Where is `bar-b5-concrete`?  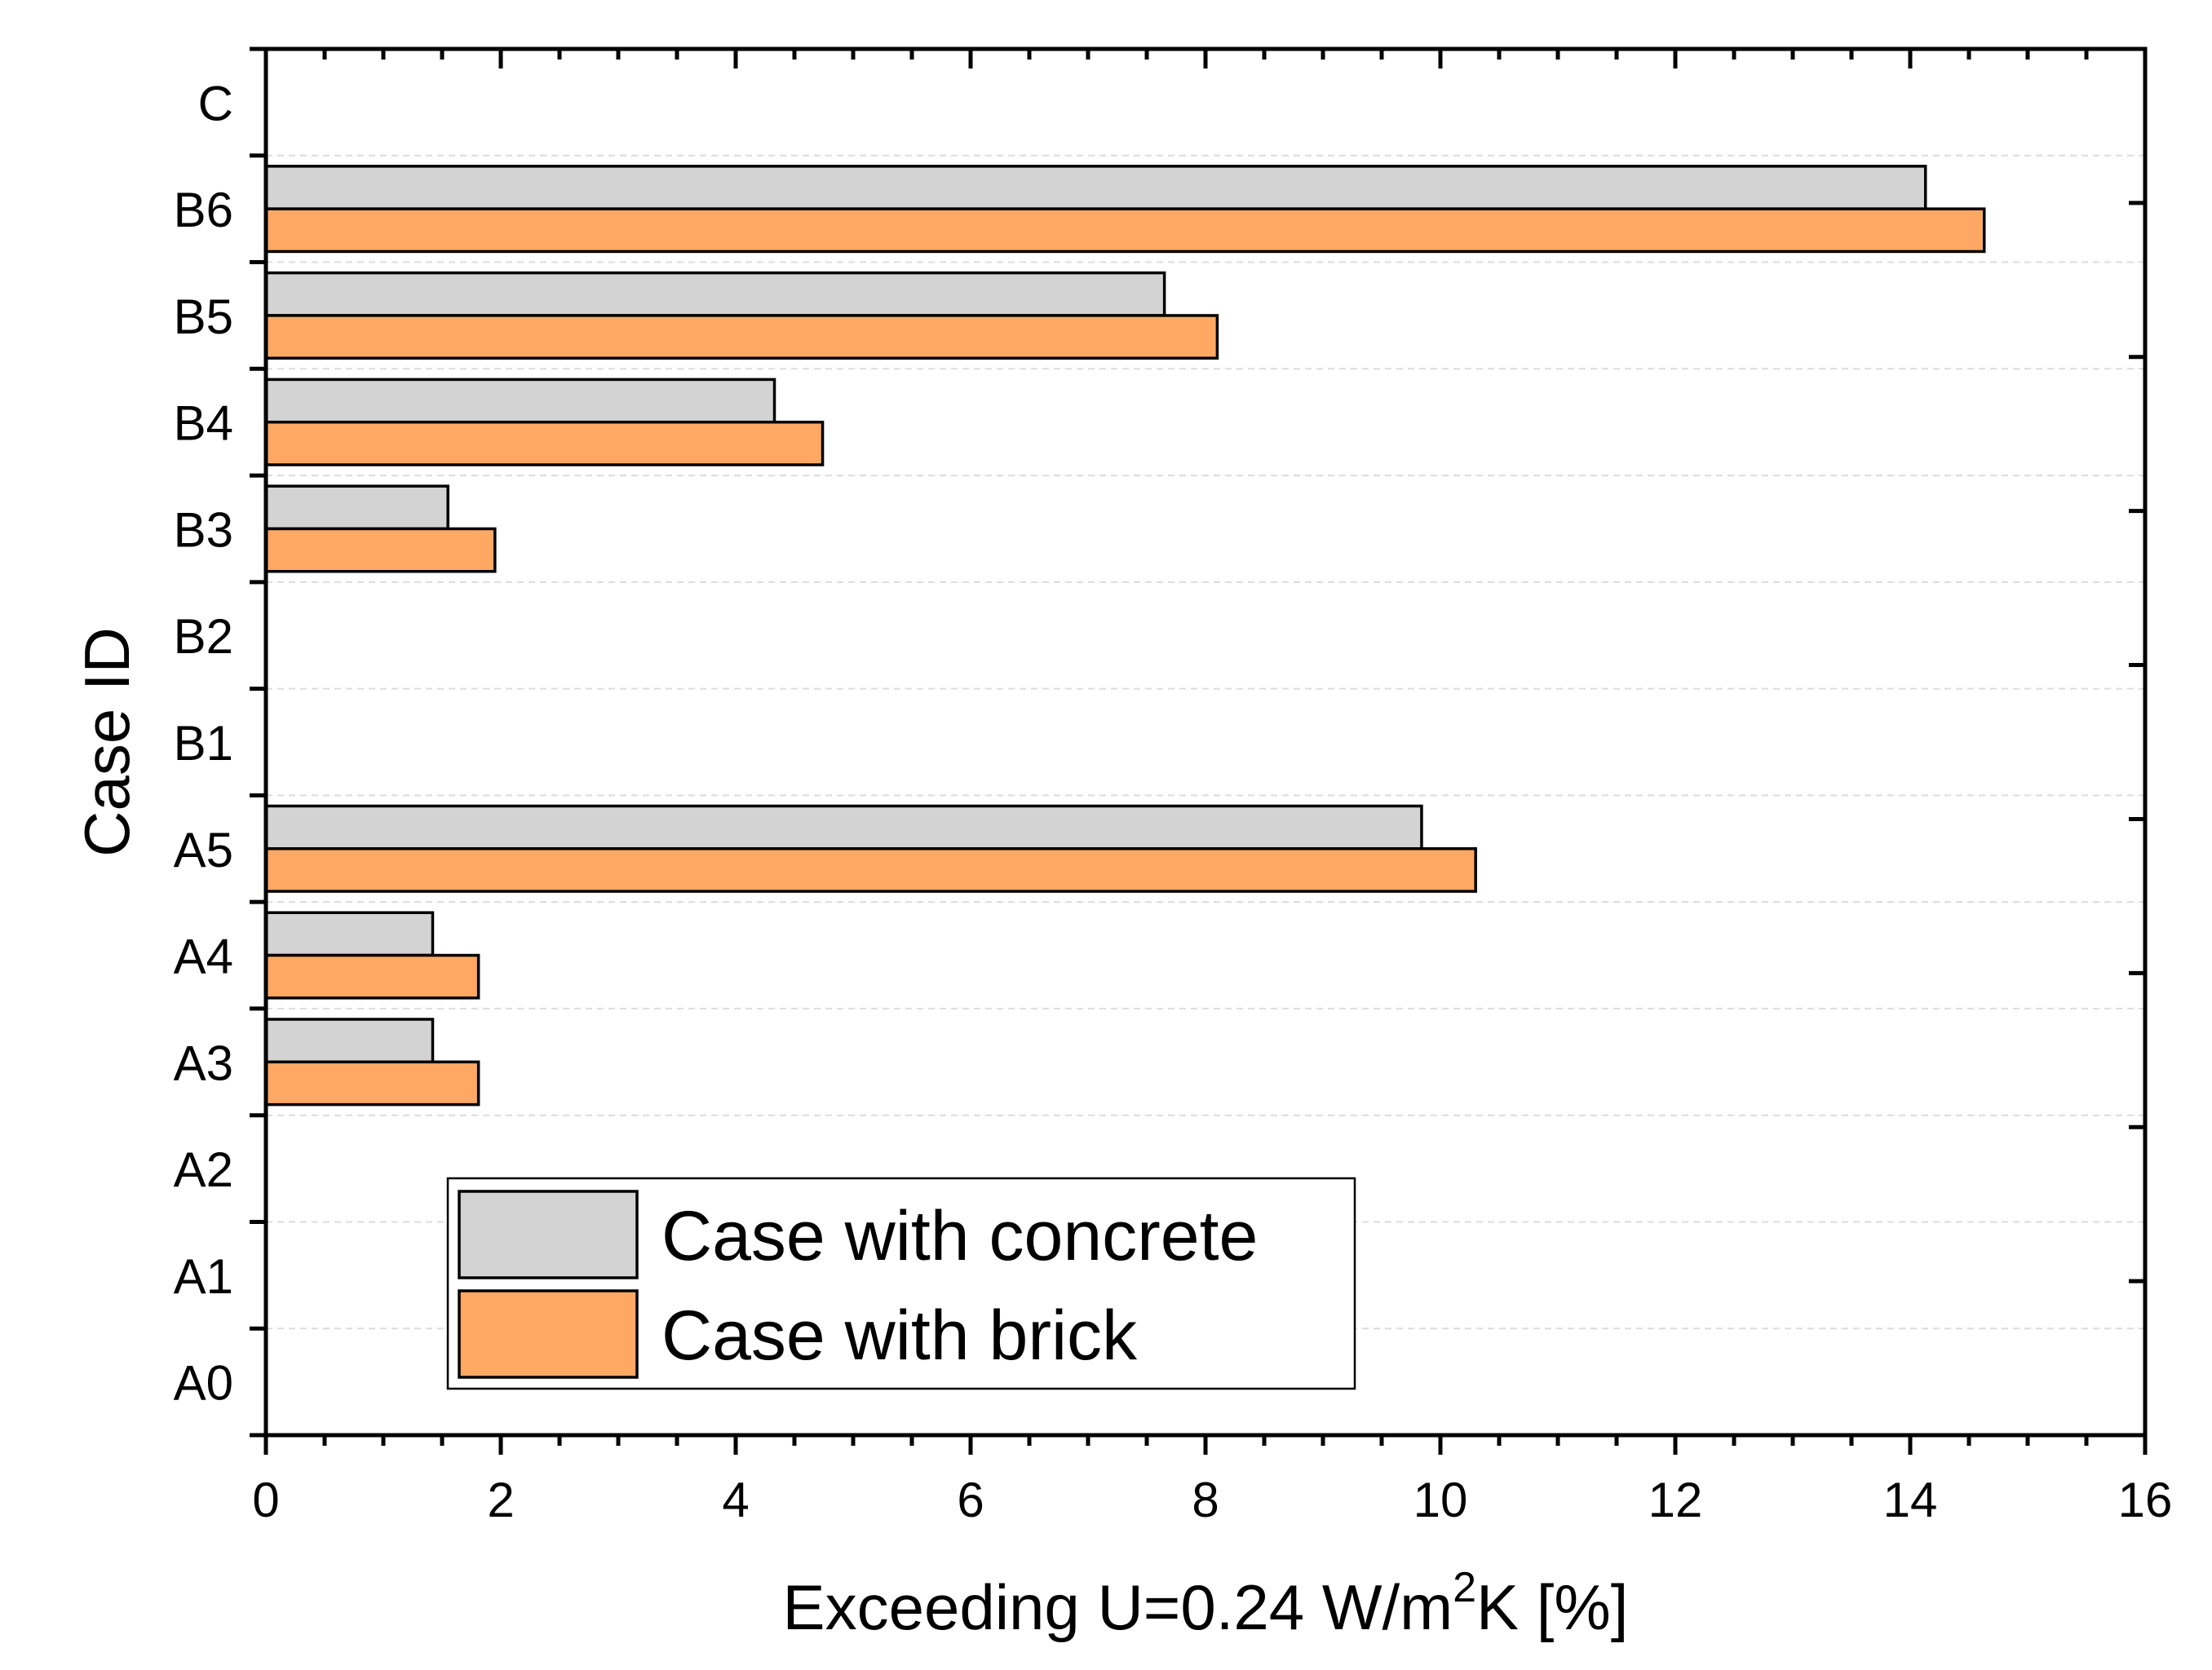
bar-b5-concrete is located at coordinates (715, 294).